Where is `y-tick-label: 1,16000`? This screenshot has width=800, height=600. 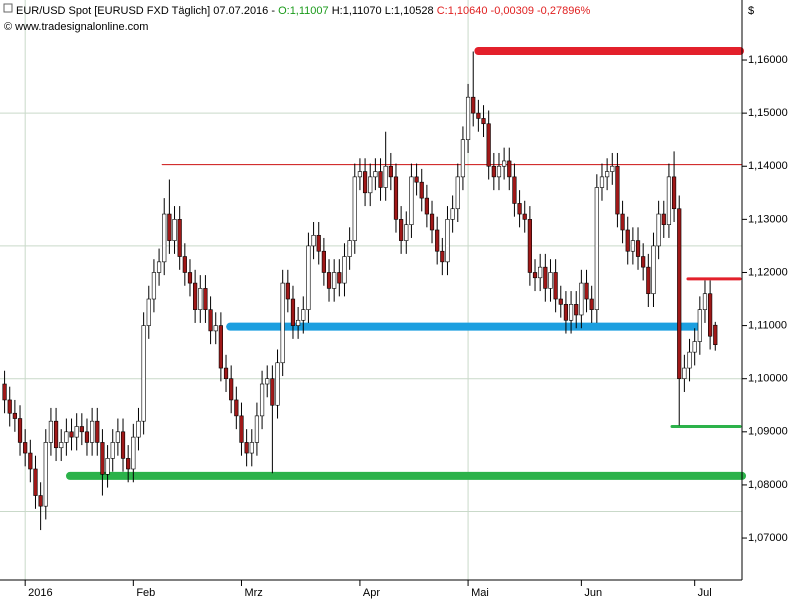
y-tick-label: 1,16000 is located at coordinates (768, 60).